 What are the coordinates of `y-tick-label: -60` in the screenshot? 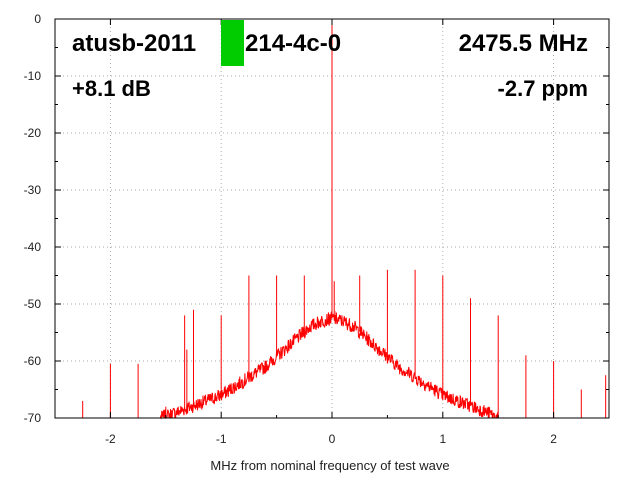 It's located at (33, 361).